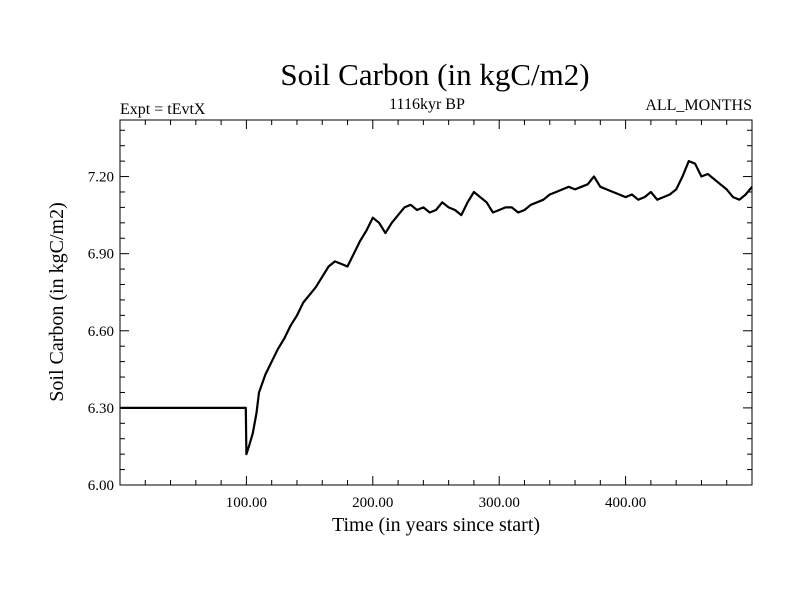  Describe the element at coordinates (57, 301) in the screenshot. I see `y-axis-label: Soil Carbon (in kgC/m2)` at that location.